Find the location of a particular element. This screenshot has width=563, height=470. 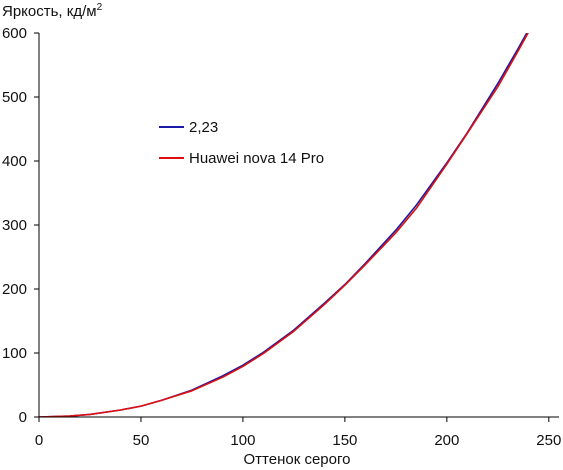

y-tick-label: 500 is located at coordinates (14, 97).